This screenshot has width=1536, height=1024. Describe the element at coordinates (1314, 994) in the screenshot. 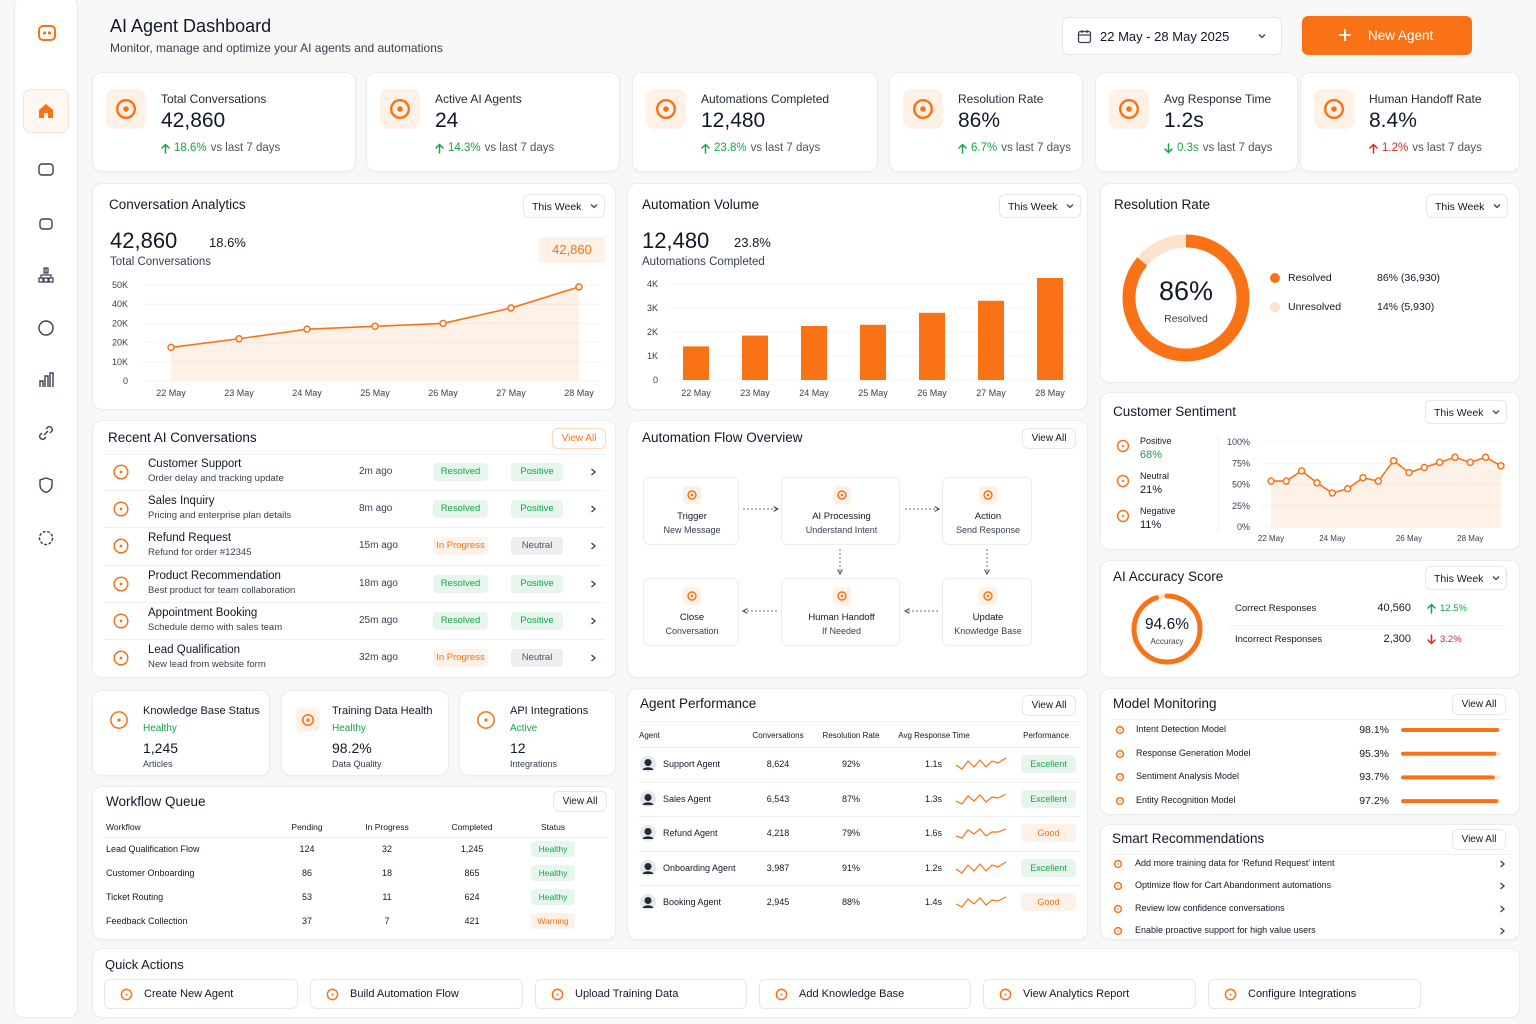

I see `quick-action-button: Configure Integrations` at that location.